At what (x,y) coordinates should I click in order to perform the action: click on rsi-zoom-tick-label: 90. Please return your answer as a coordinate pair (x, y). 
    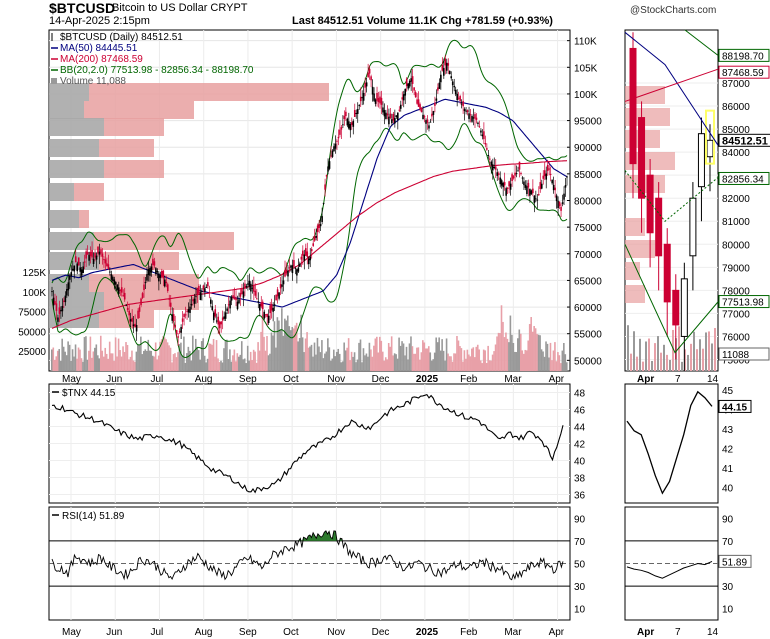
    Looking at the image, I should click on (728, 519).